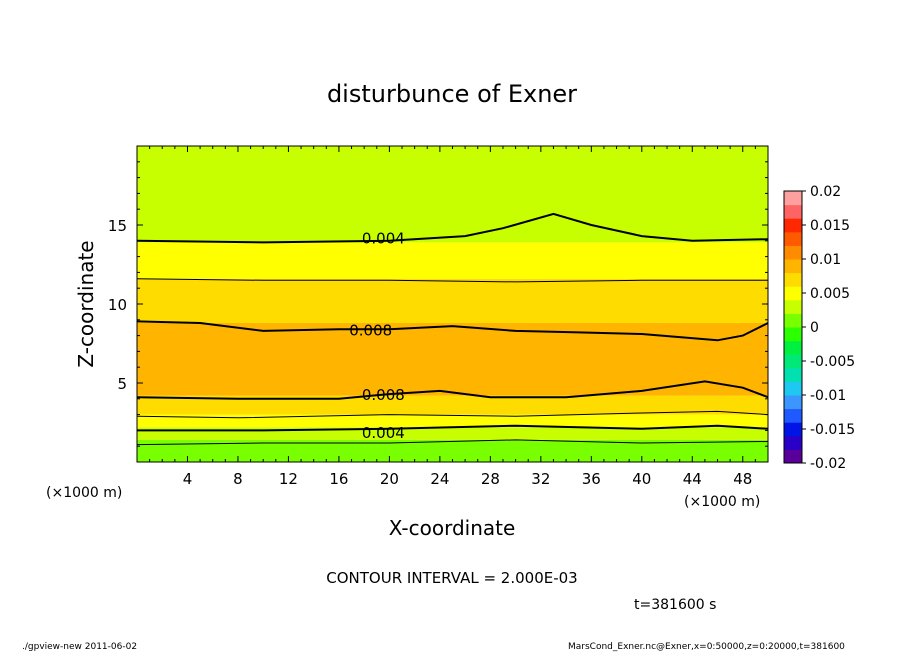 The image size is (904, 654). I want to click on colorbar-label: 0.005, so click(830, 294).